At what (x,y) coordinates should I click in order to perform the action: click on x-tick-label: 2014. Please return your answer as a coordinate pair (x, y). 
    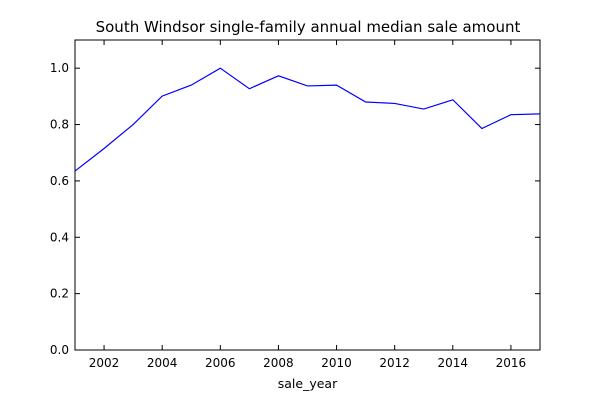
    Looking at the image, I should click on (453, 363).